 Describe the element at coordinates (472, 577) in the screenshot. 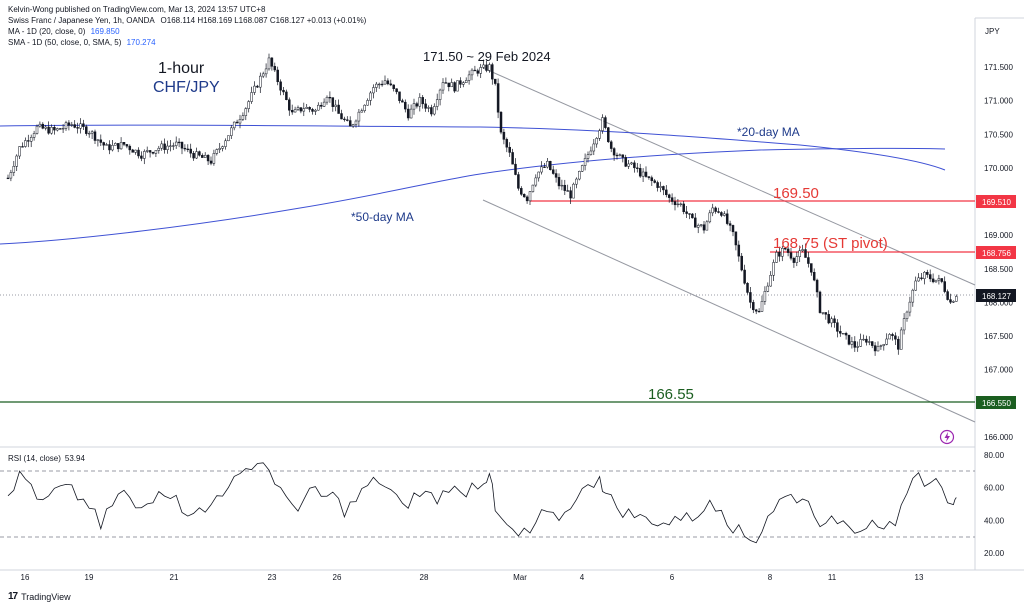

I see `time-axis: 16 19 21 23 26 28 Mar 4 6 8 11 13` at that location.